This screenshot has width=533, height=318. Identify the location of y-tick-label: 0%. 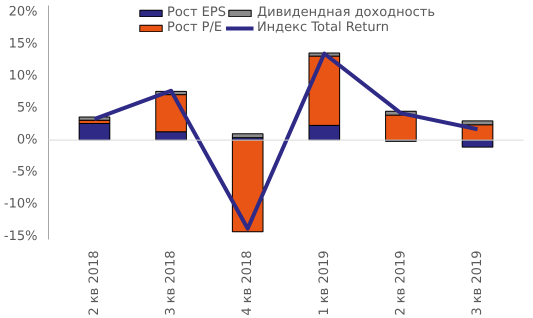
(27, 140).